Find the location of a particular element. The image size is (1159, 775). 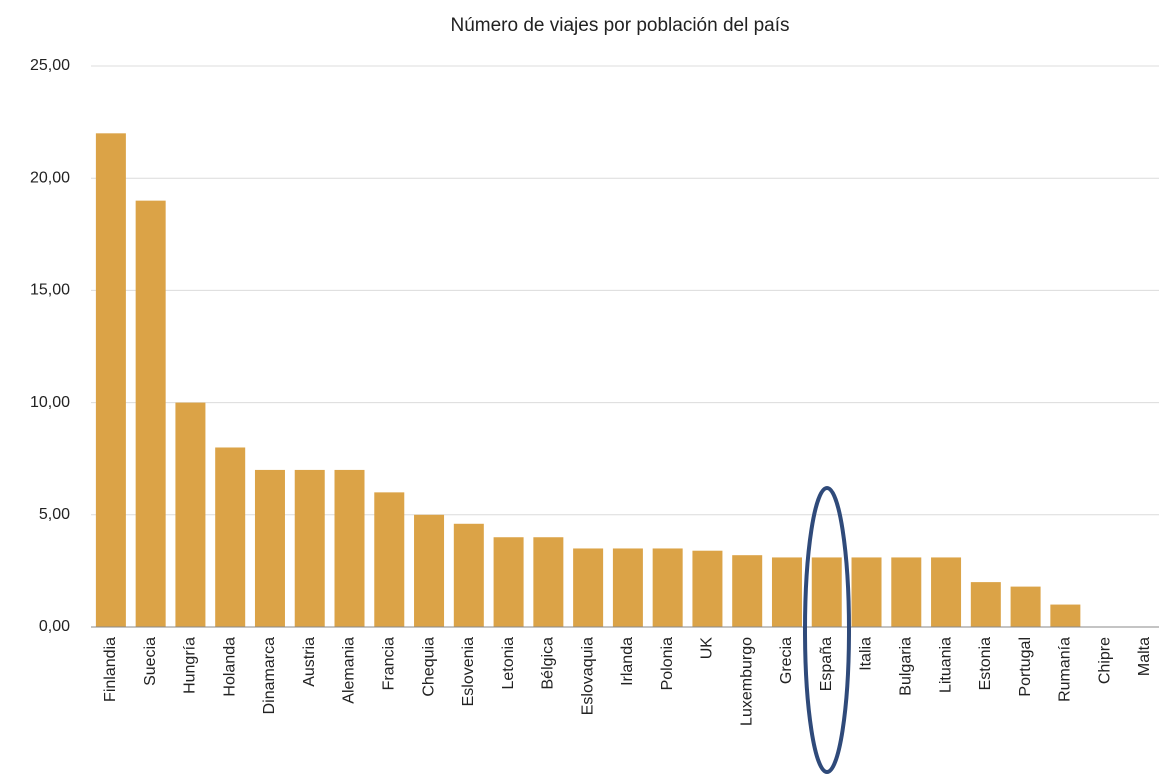

y-tick-label: 0,00 is located at coordinates (54, 626).